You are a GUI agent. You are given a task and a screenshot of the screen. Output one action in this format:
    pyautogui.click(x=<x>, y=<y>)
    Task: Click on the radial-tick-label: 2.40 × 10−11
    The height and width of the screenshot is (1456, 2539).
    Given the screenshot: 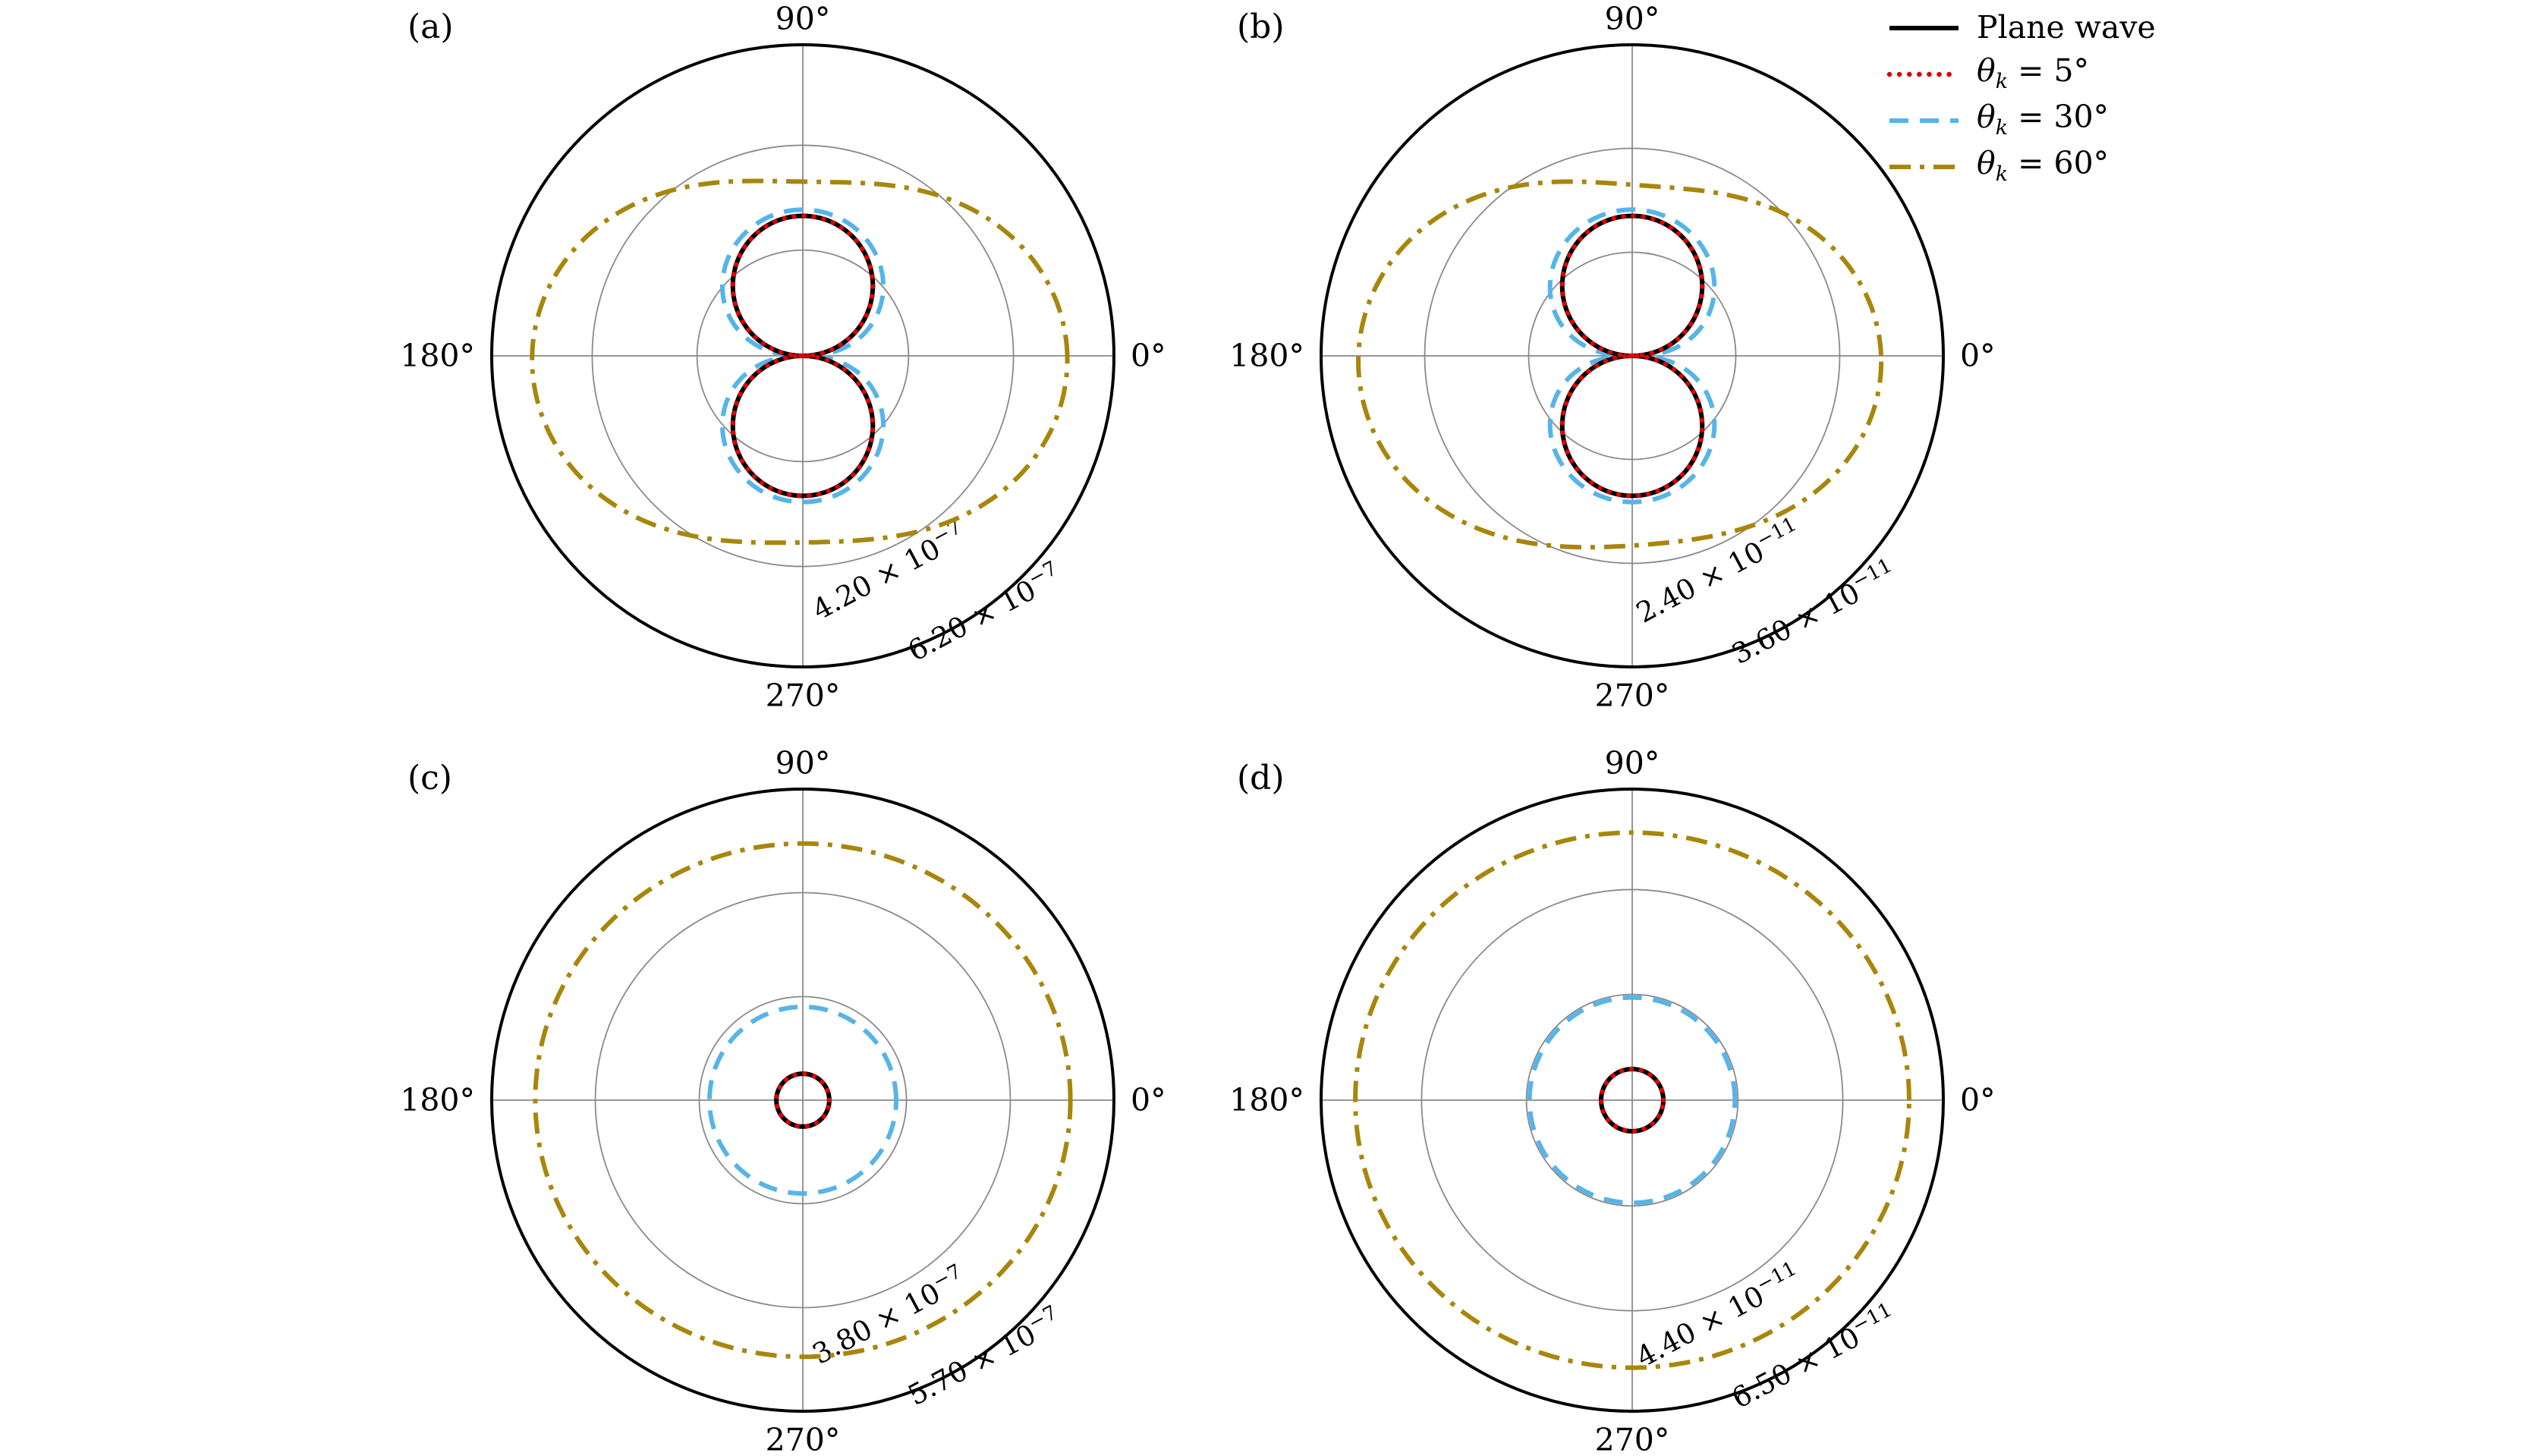 What is the action you would take?
    pyautogui.click(x=1718, y=571)
    